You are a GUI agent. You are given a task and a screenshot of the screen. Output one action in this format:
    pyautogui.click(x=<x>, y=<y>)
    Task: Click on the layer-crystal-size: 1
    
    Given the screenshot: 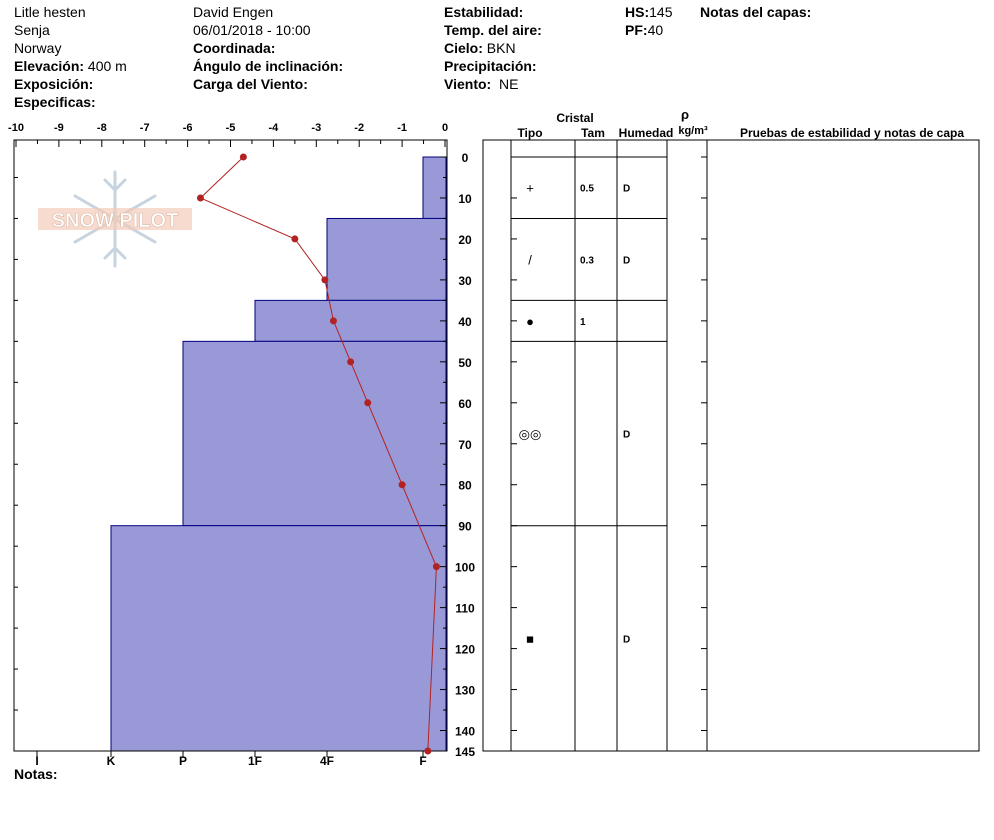 What is the action you would take?
    pyautogui.click(x=583, y=322)
    